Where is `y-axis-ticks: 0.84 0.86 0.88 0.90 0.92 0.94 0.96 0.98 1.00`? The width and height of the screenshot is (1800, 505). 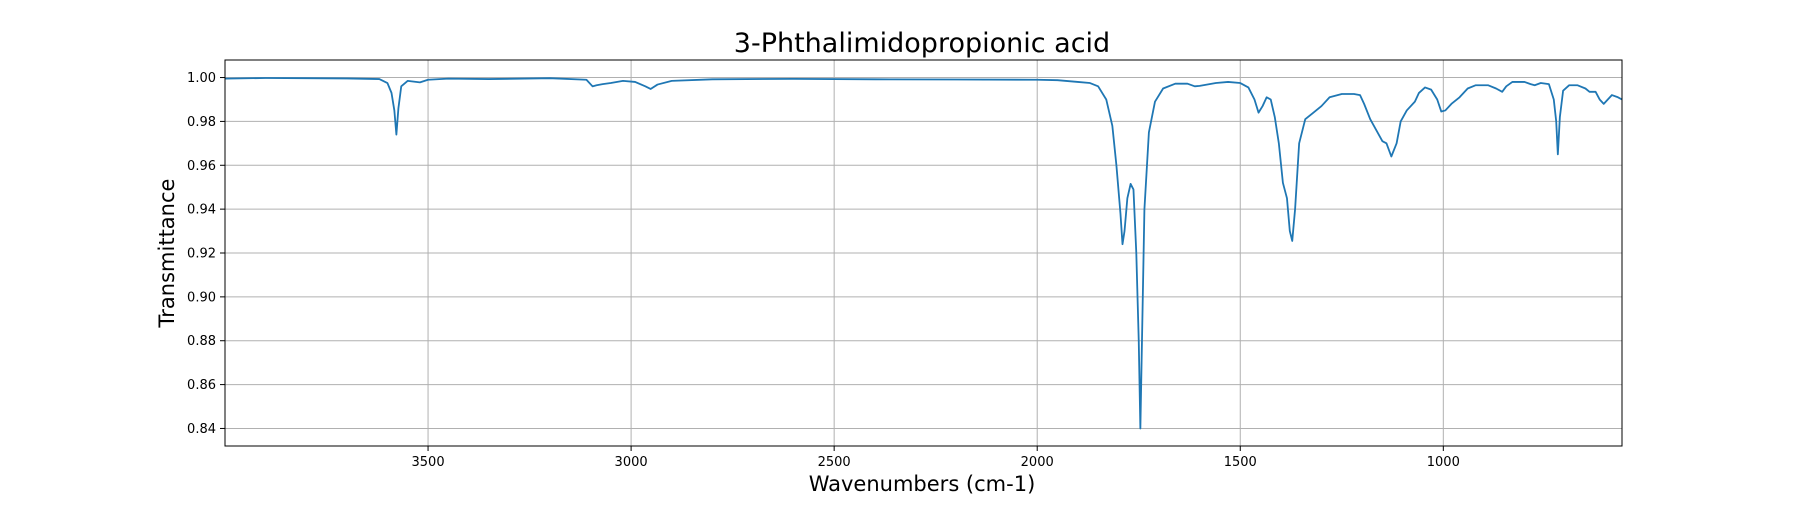 y-axis-ticks: 0.84 0.86 0.88 0.90 0.92 0.94 0.96 0.98 1.00 is located at coordinates (206, 254).